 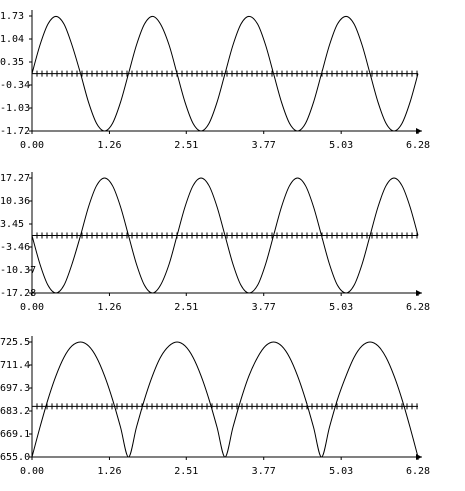 What do you see at coordinates (15, 85) in the screenshot?
I see `y-tick-label: -0.34` at bounding box center [15, 85].